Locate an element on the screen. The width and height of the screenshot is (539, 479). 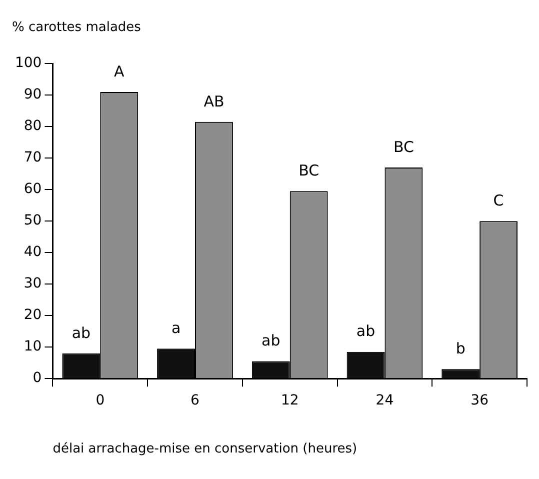
x-tick-label: 0 is located at coordinates (100, 400).